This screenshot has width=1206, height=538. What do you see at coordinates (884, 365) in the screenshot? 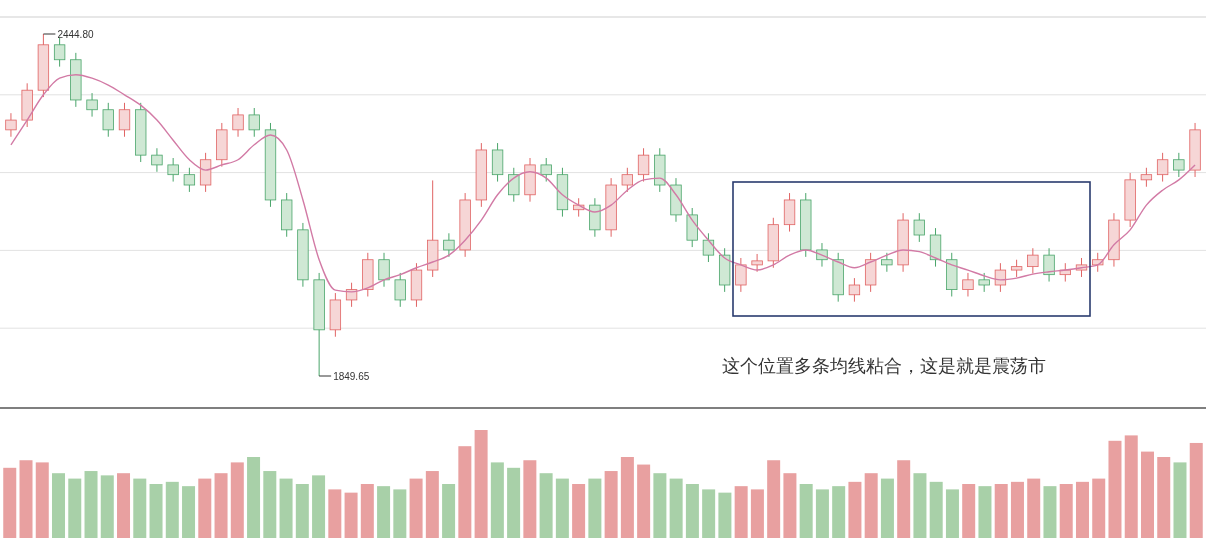
I see `annotation: 这个位置多条均线粘合，这是就是震荡市` at bounding box center [884, 365].